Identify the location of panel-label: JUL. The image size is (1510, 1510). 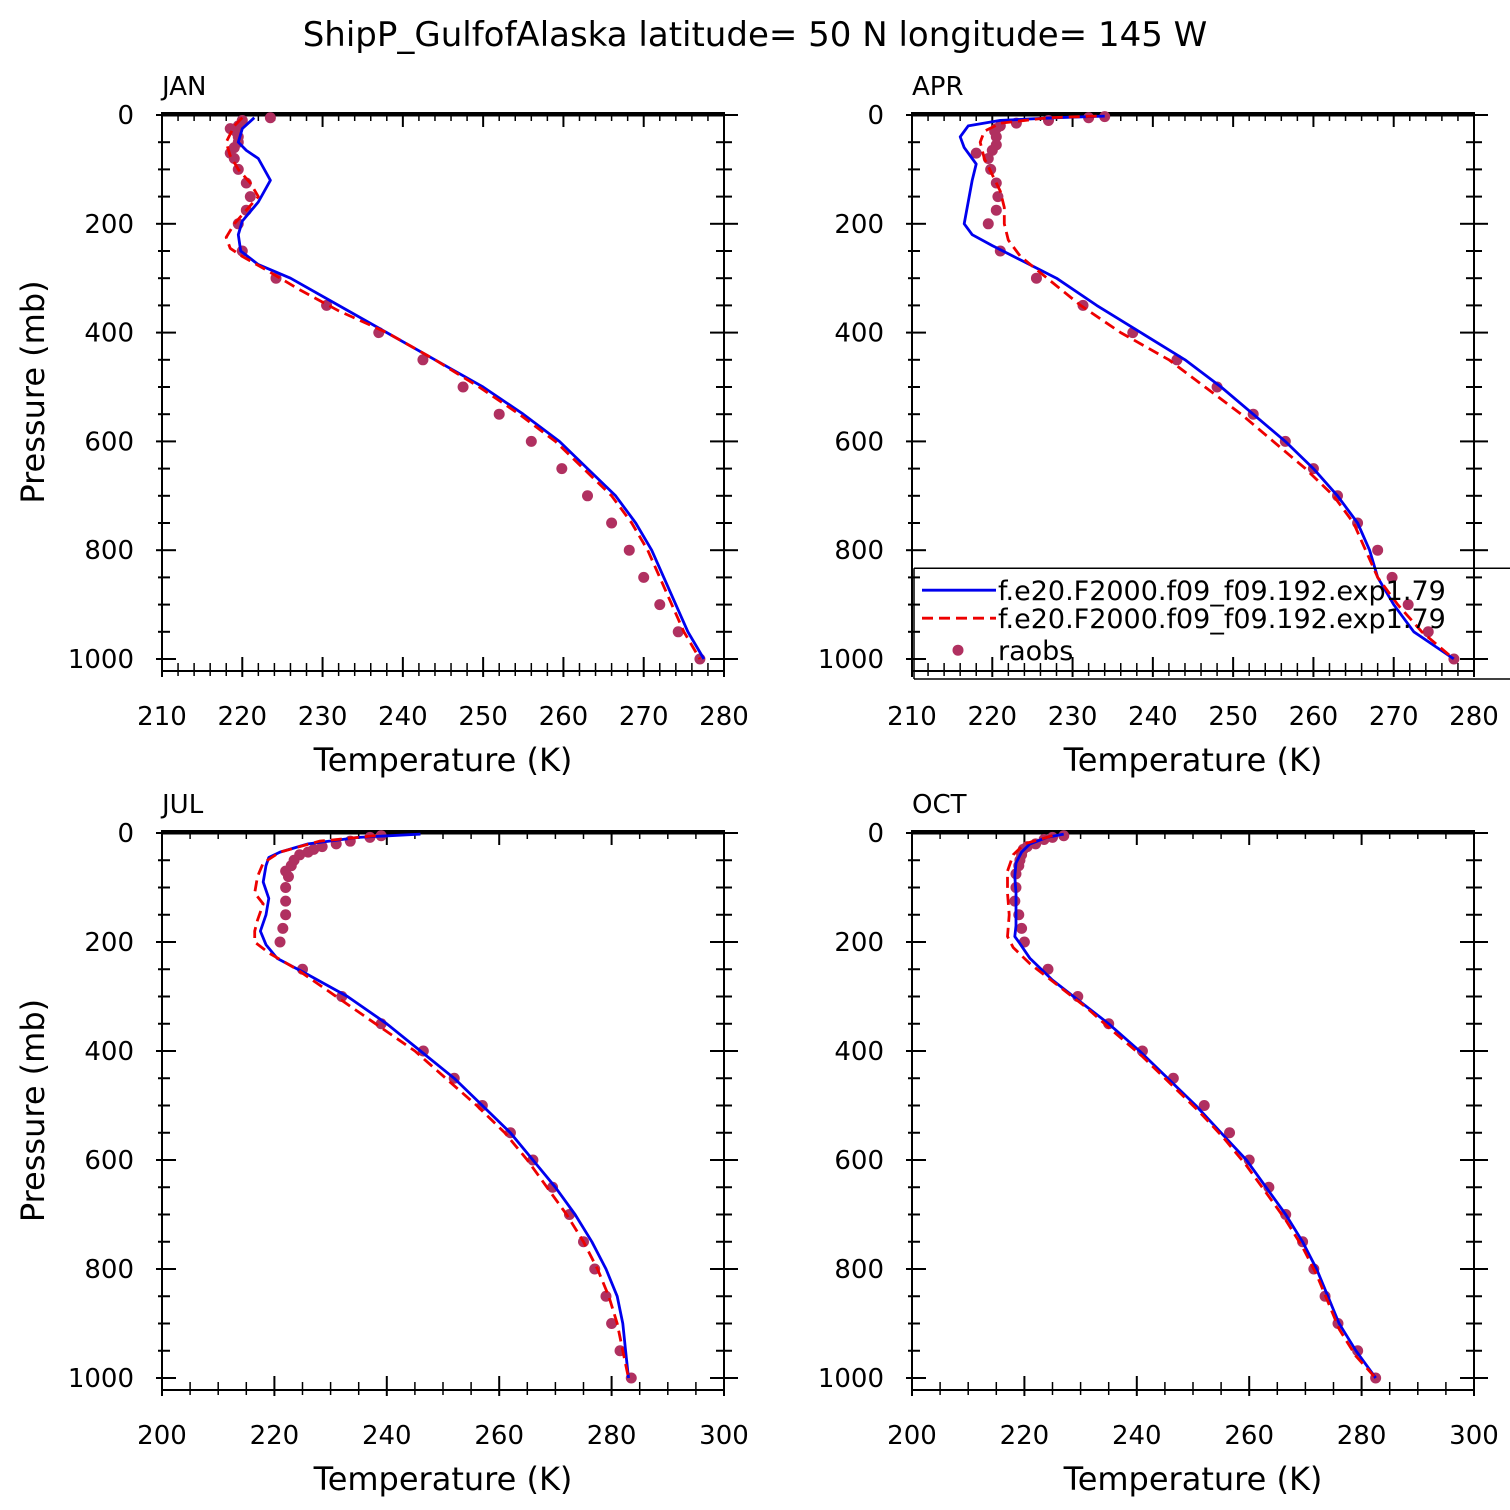
(182, 805).